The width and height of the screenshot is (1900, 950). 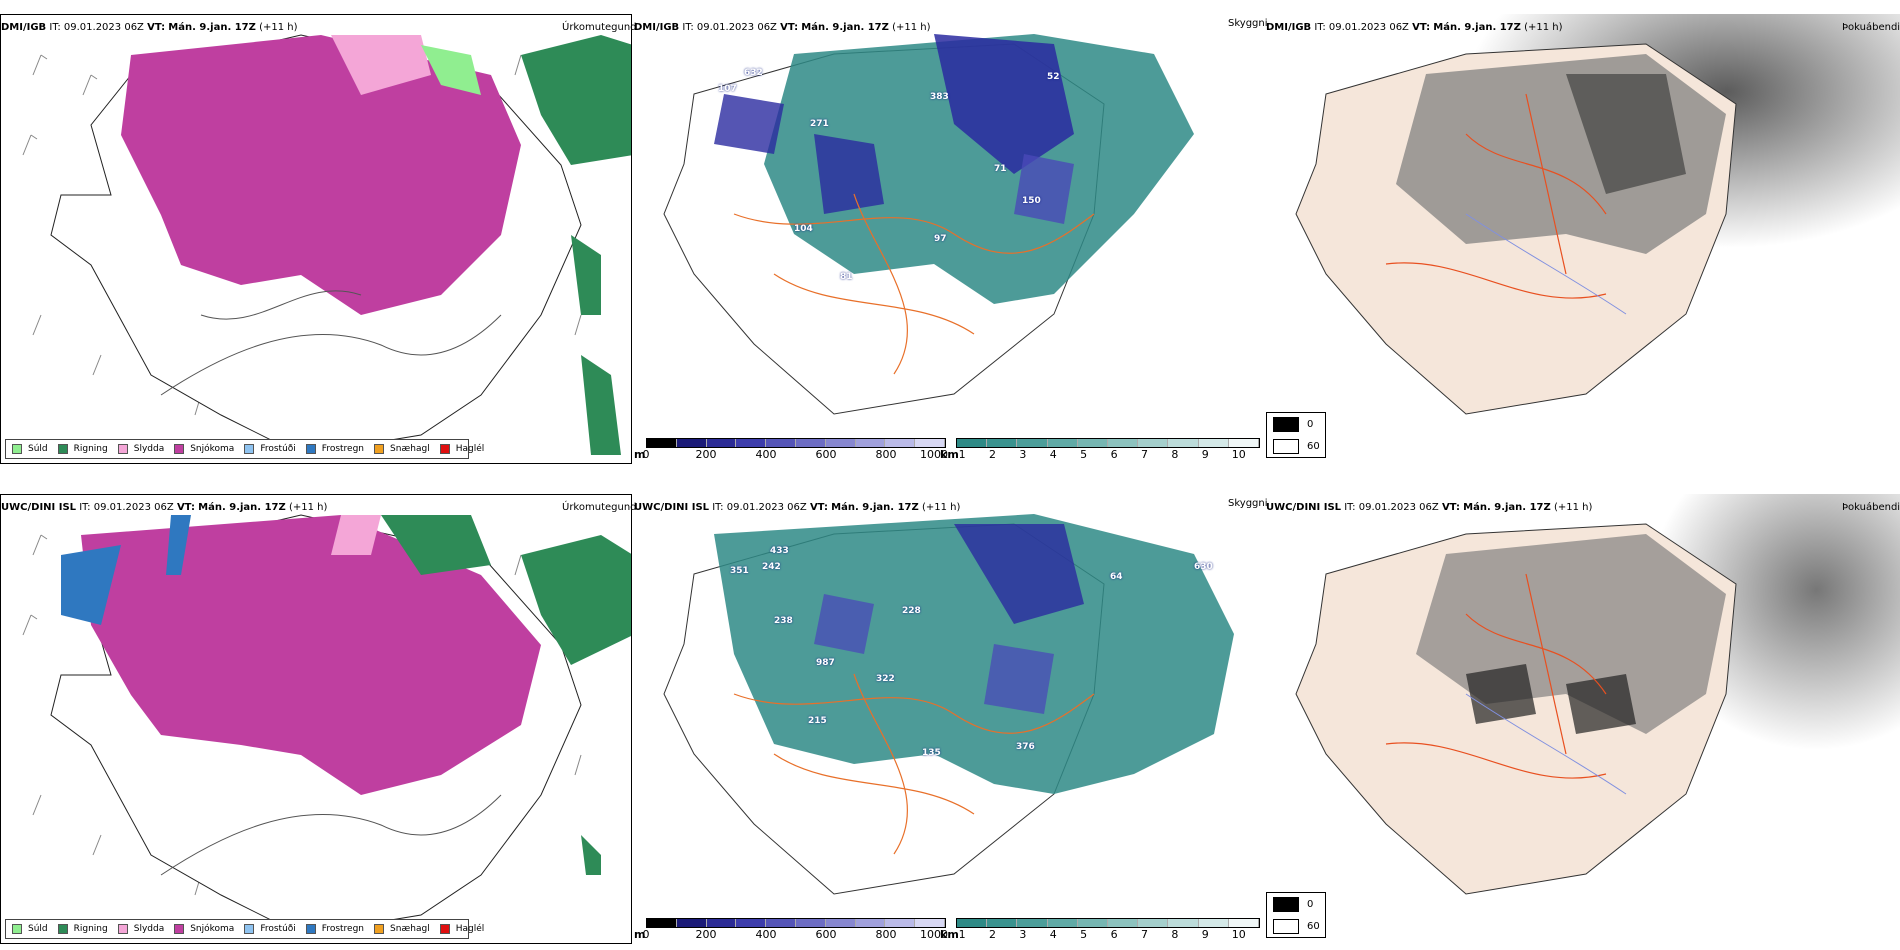 I want to click on vis-label: 271, so click(x=819, y=124).